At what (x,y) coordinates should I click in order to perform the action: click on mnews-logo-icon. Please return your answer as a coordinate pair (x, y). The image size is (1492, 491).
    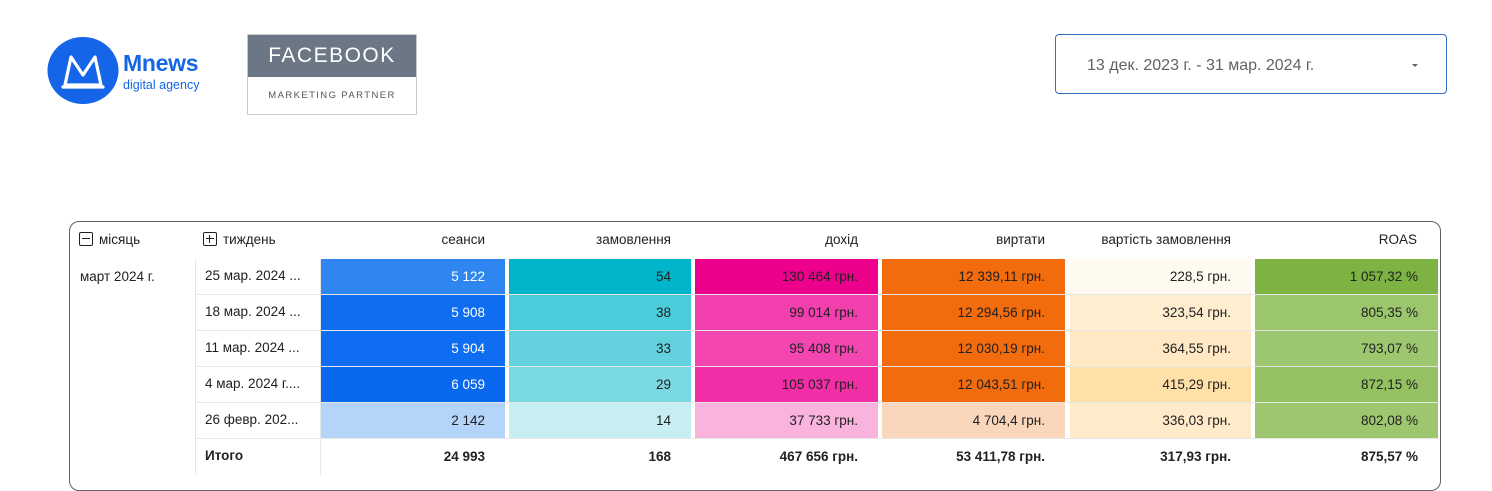
    Looking at the image, I should click on (83, 70).